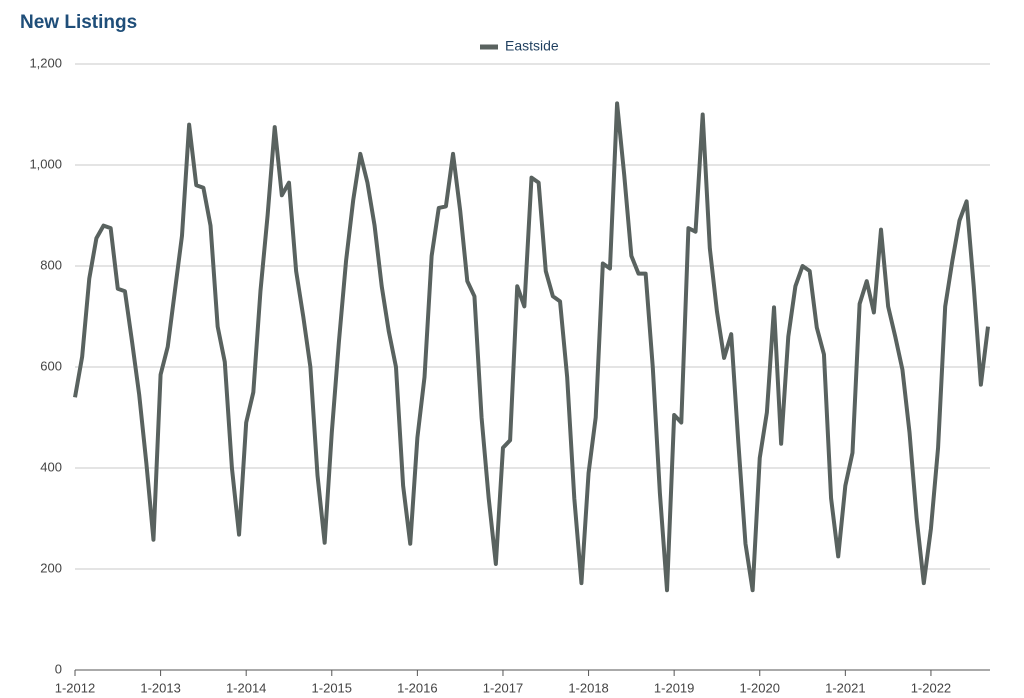 The image size is (1024, 698). Describe the element at coordinates (845, 687) in the screenshot. I see `x-tick-label: 1-2021` at that location.